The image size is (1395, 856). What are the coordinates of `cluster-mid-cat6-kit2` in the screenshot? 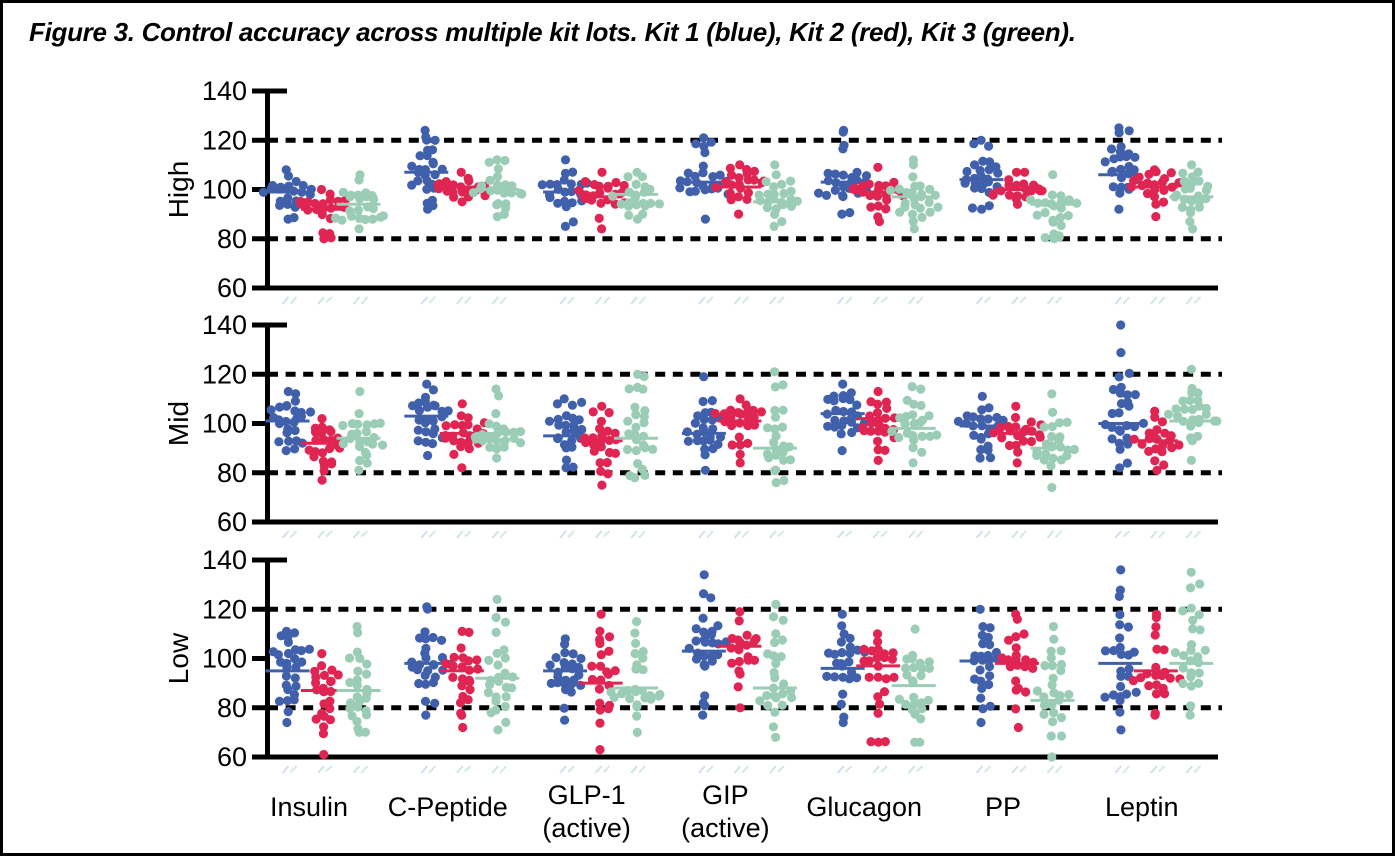 It's located at (1156, 440).